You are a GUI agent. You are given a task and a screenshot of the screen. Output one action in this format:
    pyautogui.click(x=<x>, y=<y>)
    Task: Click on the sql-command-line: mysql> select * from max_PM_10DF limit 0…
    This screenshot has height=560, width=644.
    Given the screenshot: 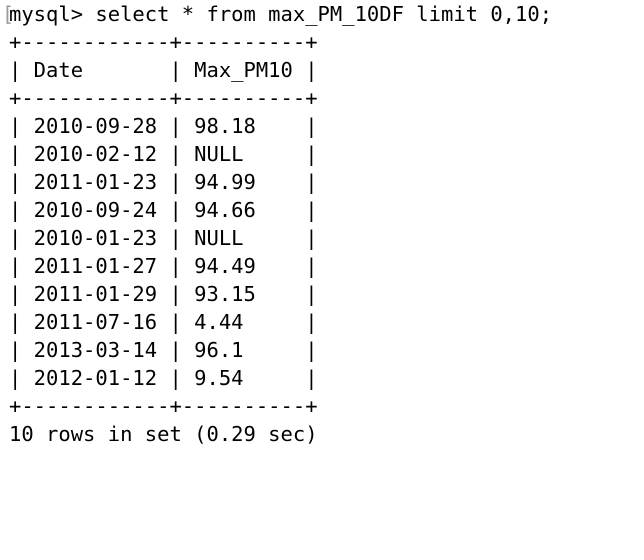 What is the action you would take?
    pyautogui.click(x=281, y=14)
    